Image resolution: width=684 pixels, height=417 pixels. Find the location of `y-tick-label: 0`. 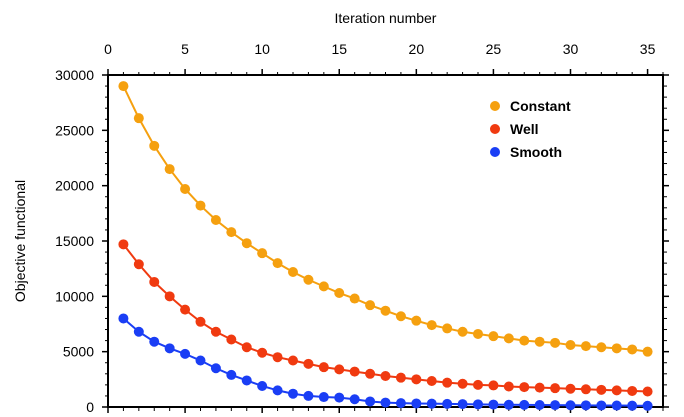

y-tick-label: 0 is located at coordinates (90, 407).